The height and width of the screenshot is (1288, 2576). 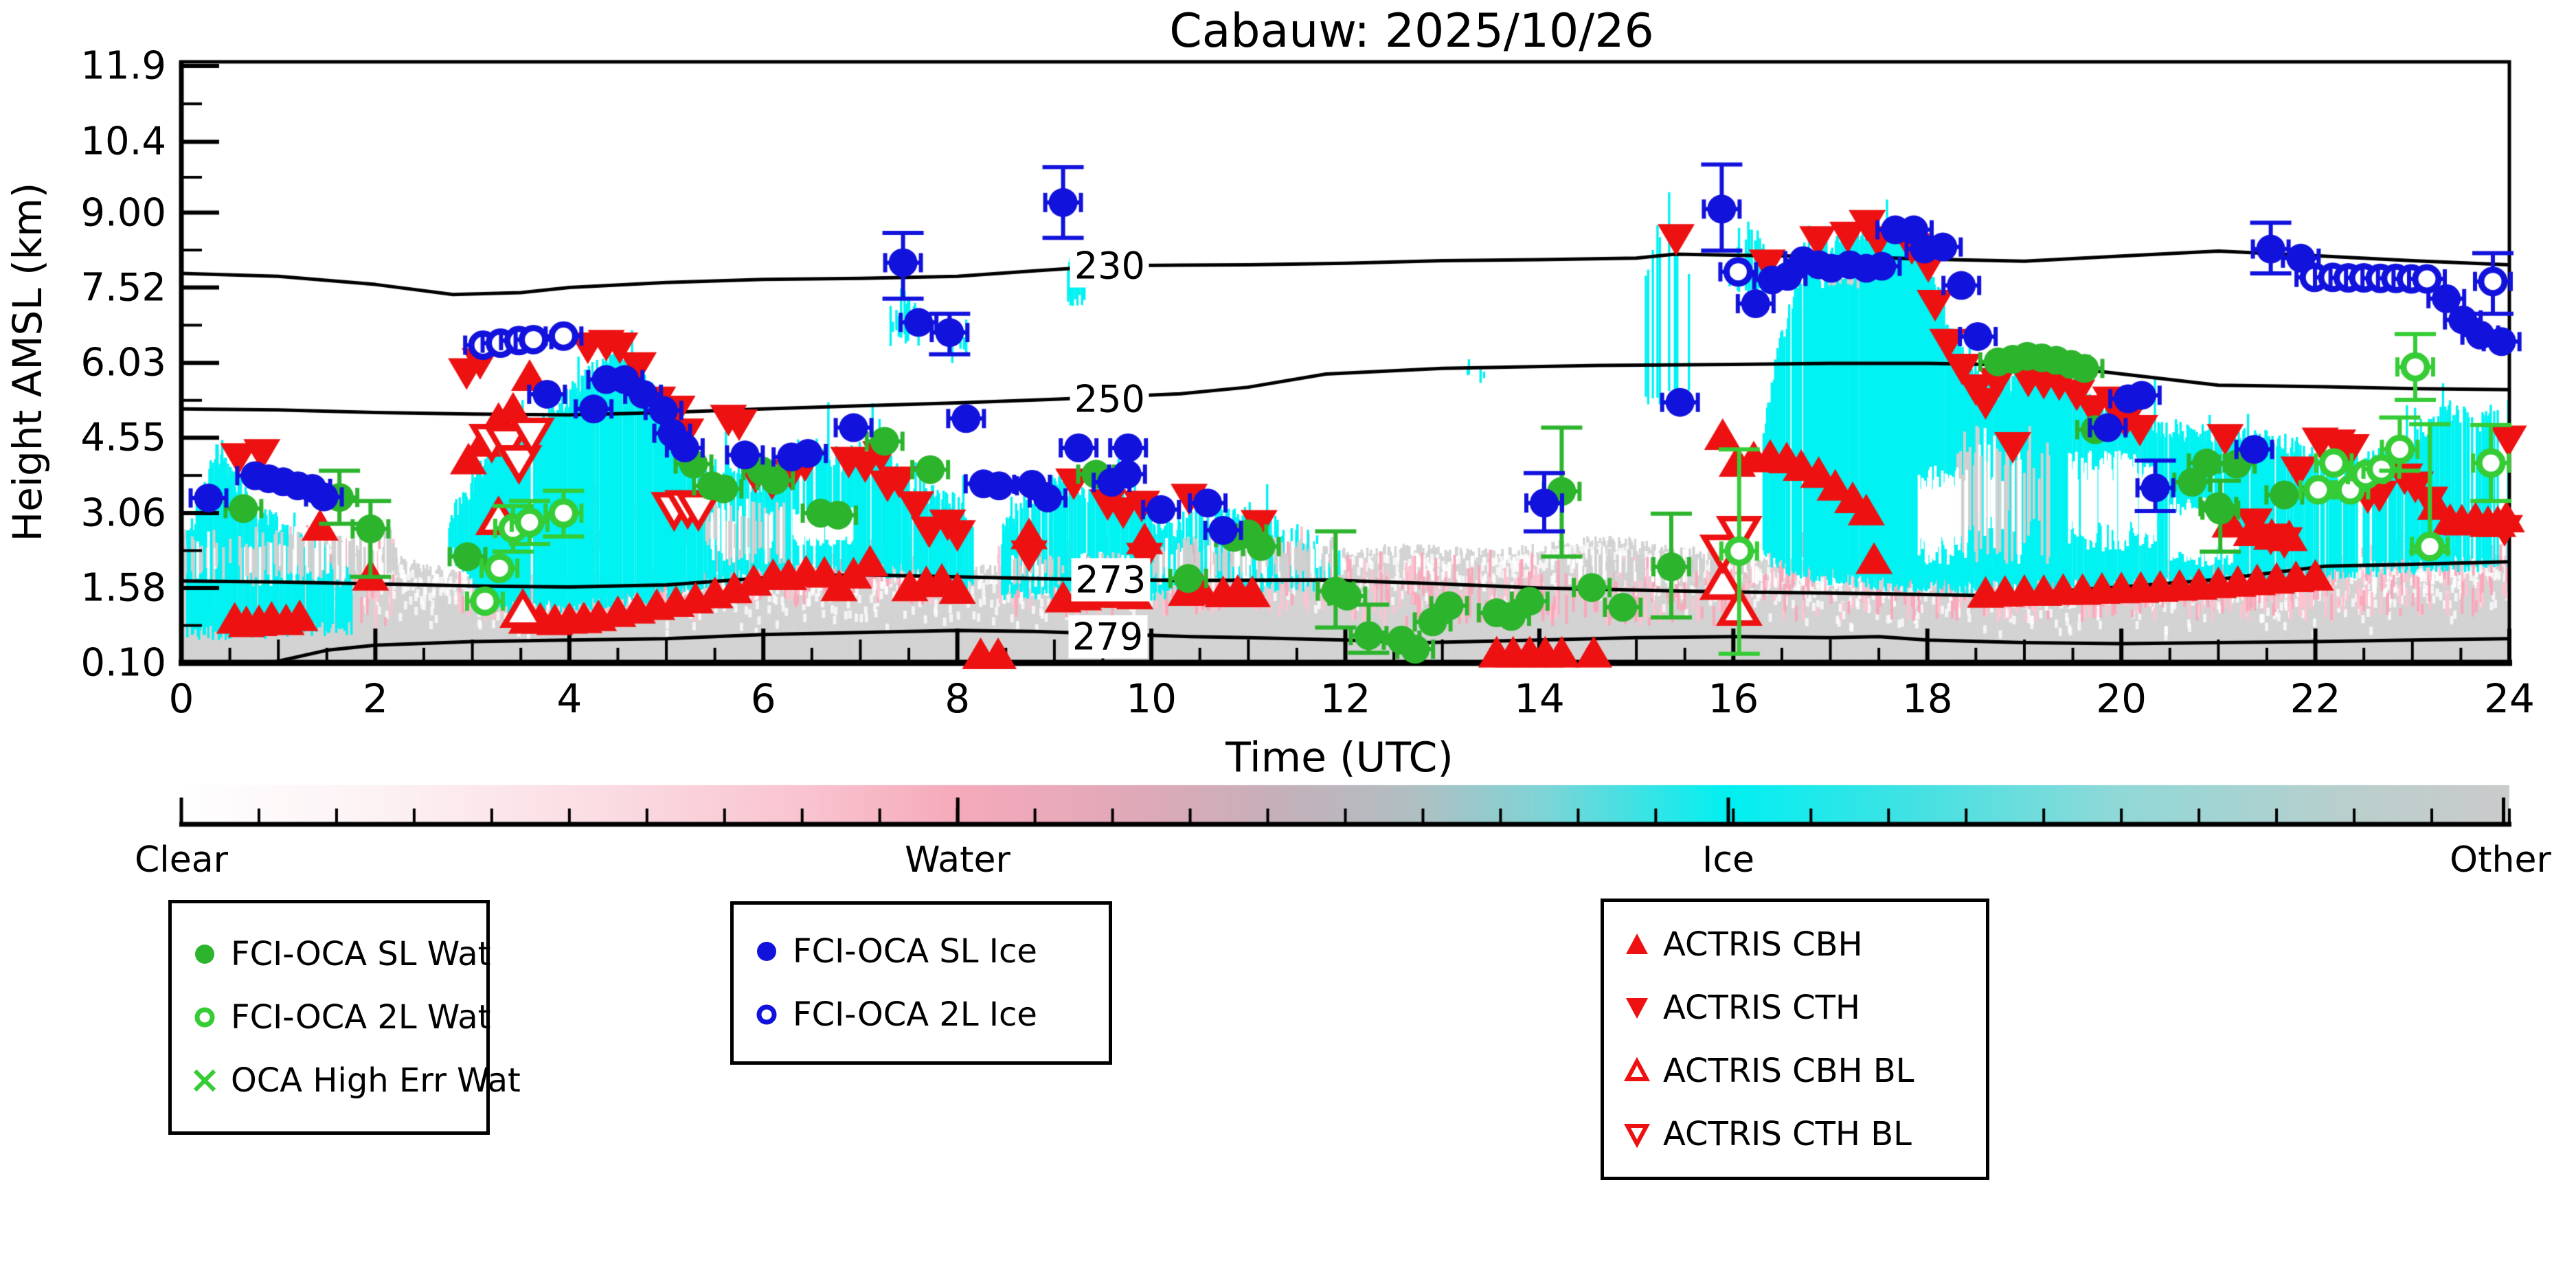 I want to click on x-tick-label: 2, so click(x=375, y=698).